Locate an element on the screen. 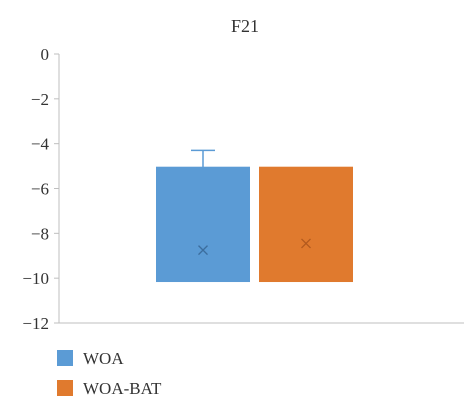 This screenshot has width=474, height=412. legend-label-woa: WOA is located at coordinates (103, 358).